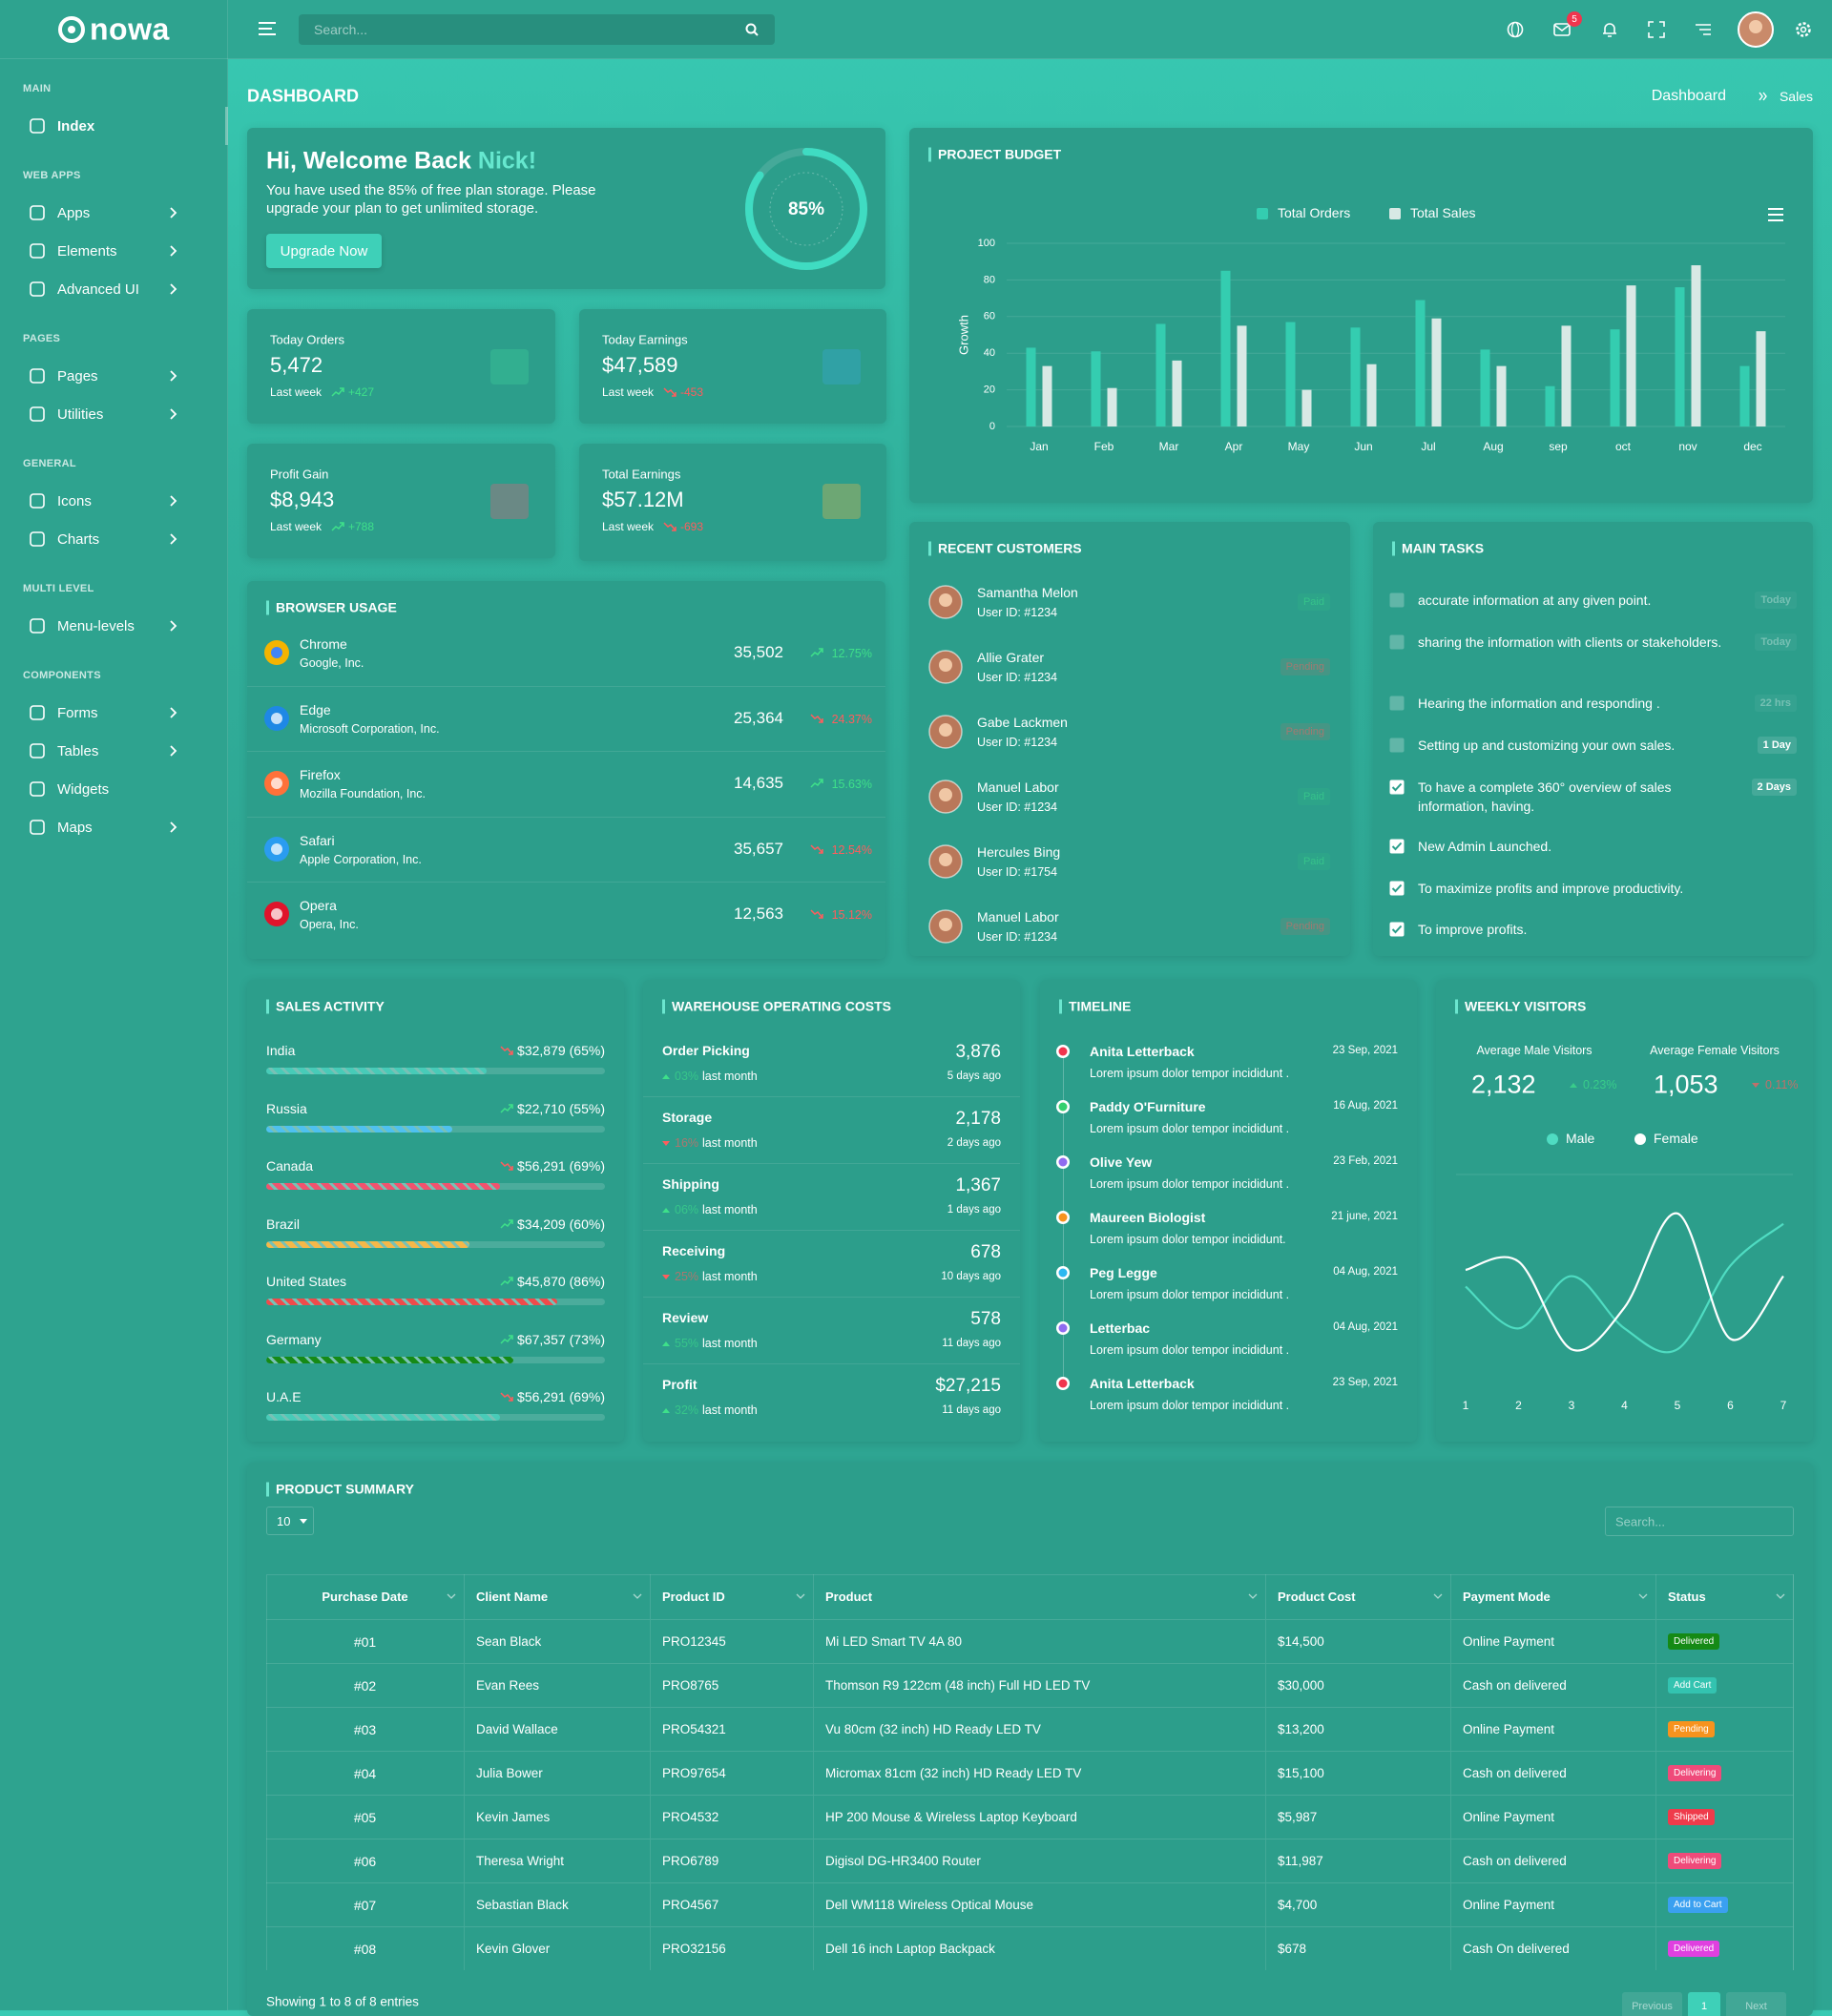 The image size is (1832, 2016). Describe the element at coordinates (114, 126) in the screenshot. I see `nav-item: Index` at that location.